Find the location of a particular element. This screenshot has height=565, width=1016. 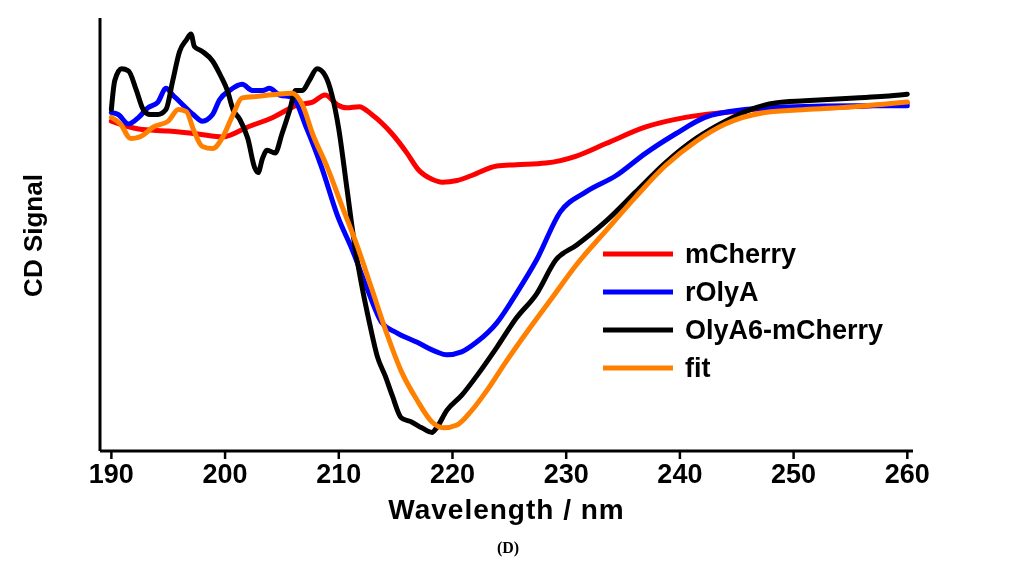

x-tick-label: 230 is located at coordinates (566, 474).